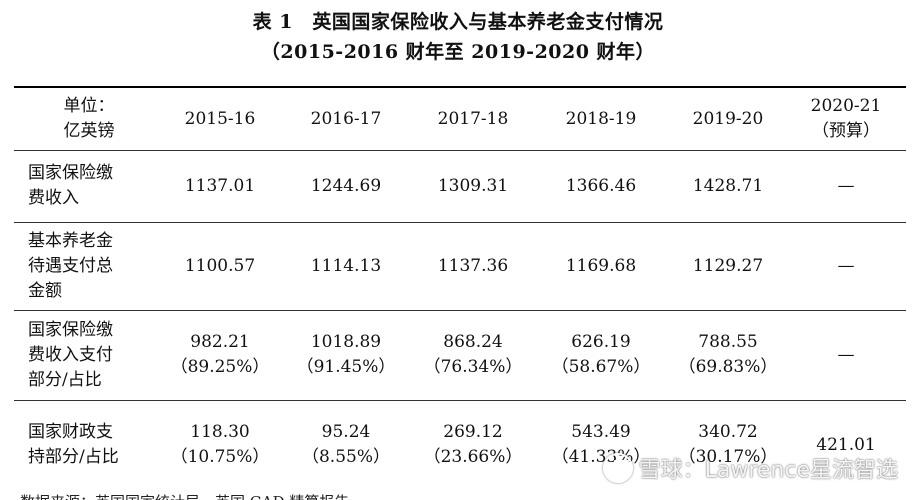 Image resolution: width=916 pixels, height=500 pixels. I want to click on row-label: 国家保险缴 费收入, so click(70, 185).